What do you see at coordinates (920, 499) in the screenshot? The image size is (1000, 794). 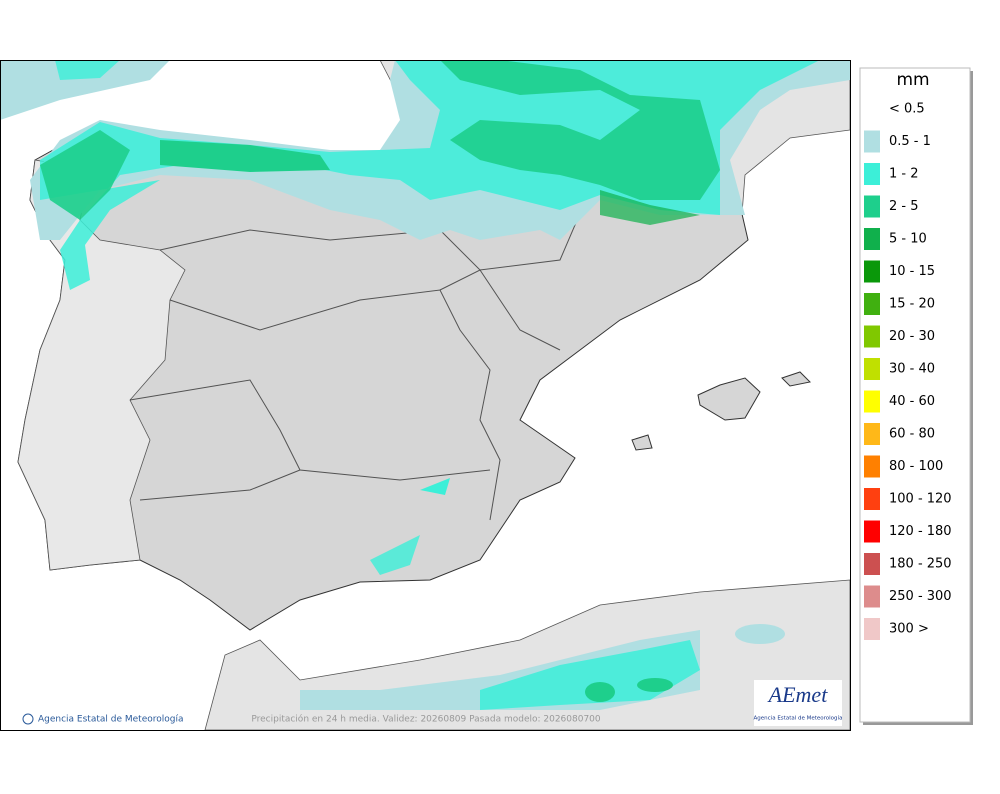 I see `legend-label: 100 - 120` at bounding box center [920, 499].